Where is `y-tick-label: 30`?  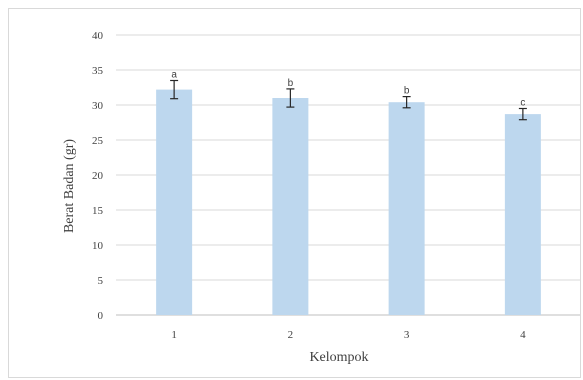
y-tick-label: 30 is located at coordinates (98, 106).